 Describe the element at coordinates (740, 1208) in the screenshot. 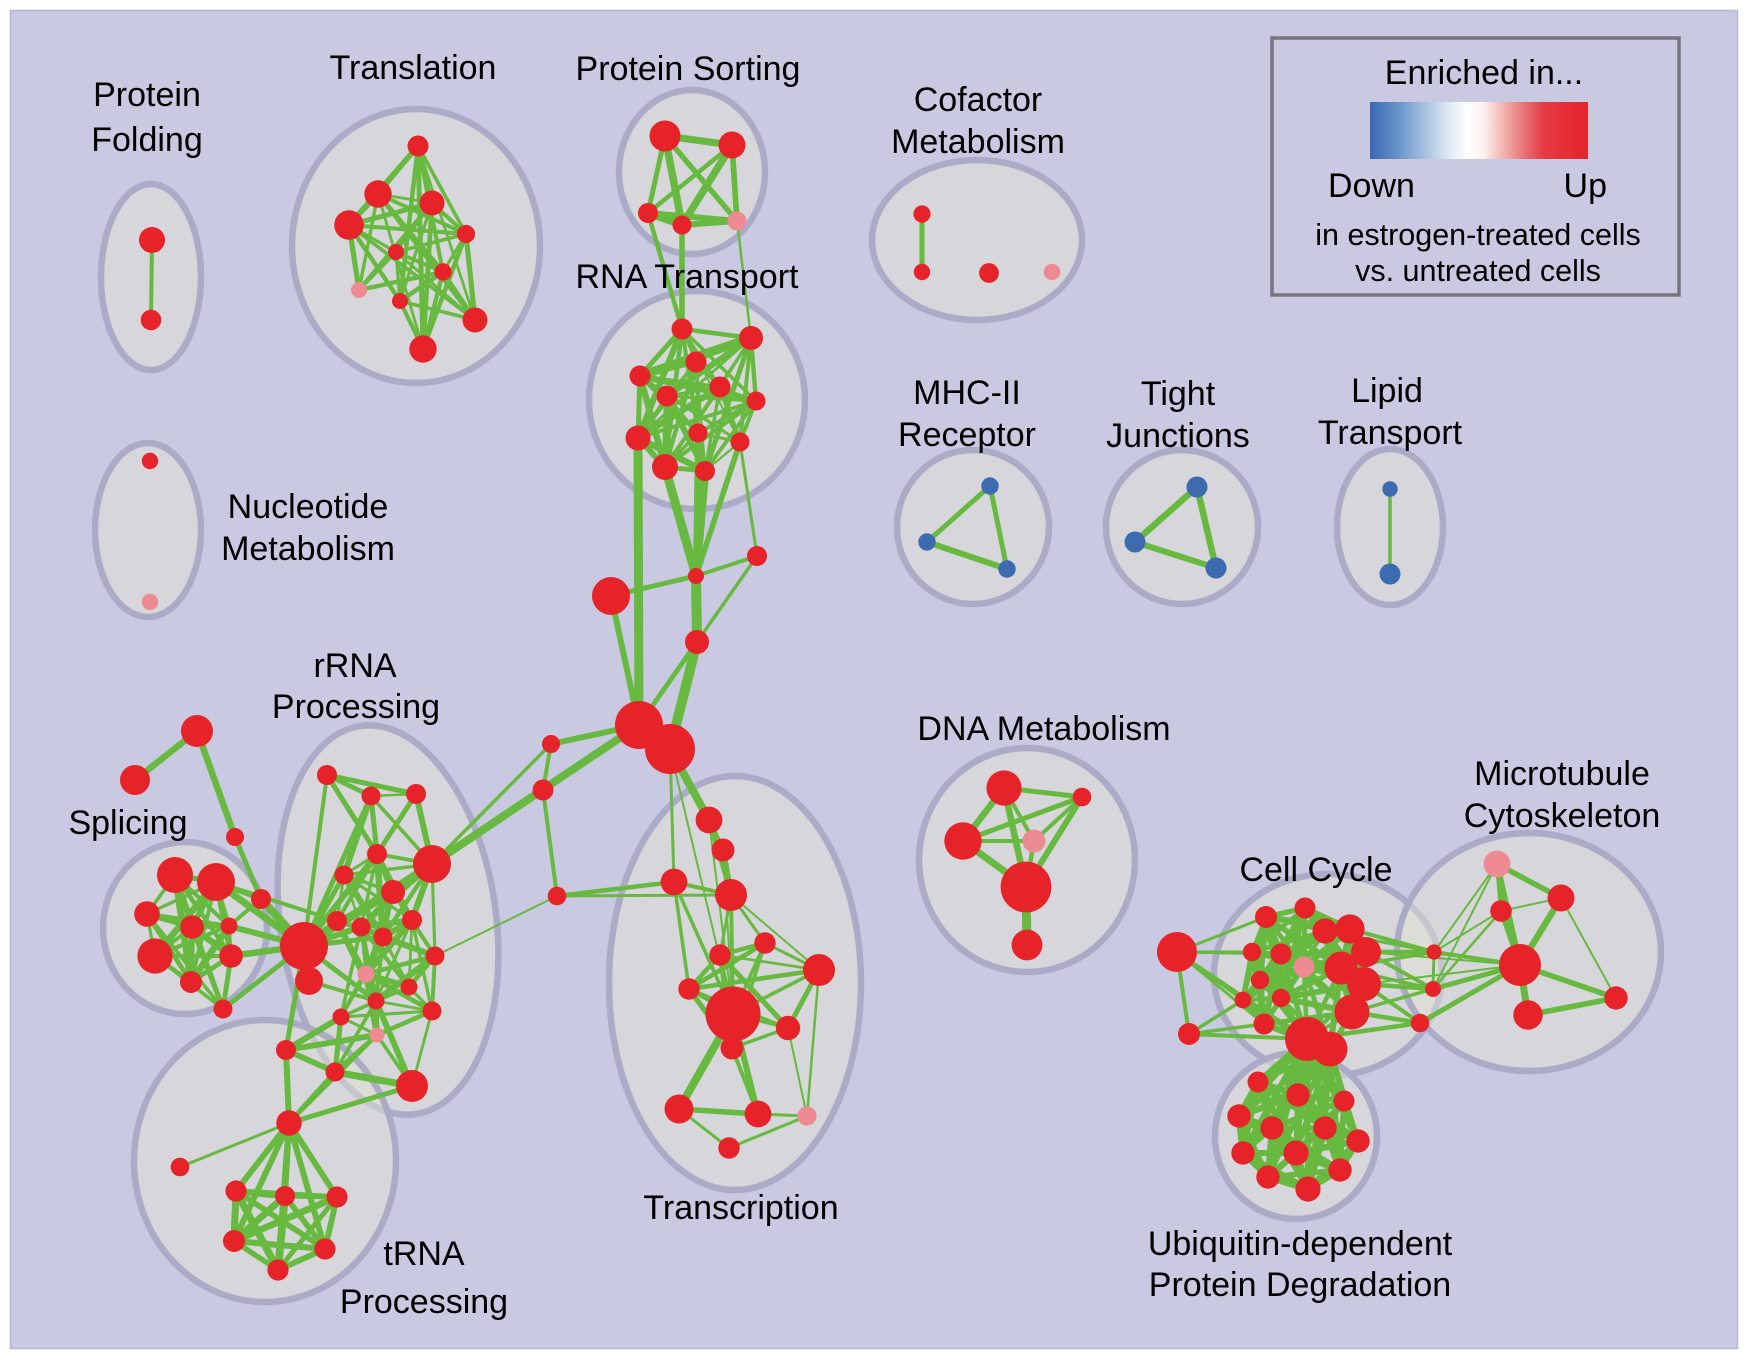

I see `svg-text: Transcription` at that location.